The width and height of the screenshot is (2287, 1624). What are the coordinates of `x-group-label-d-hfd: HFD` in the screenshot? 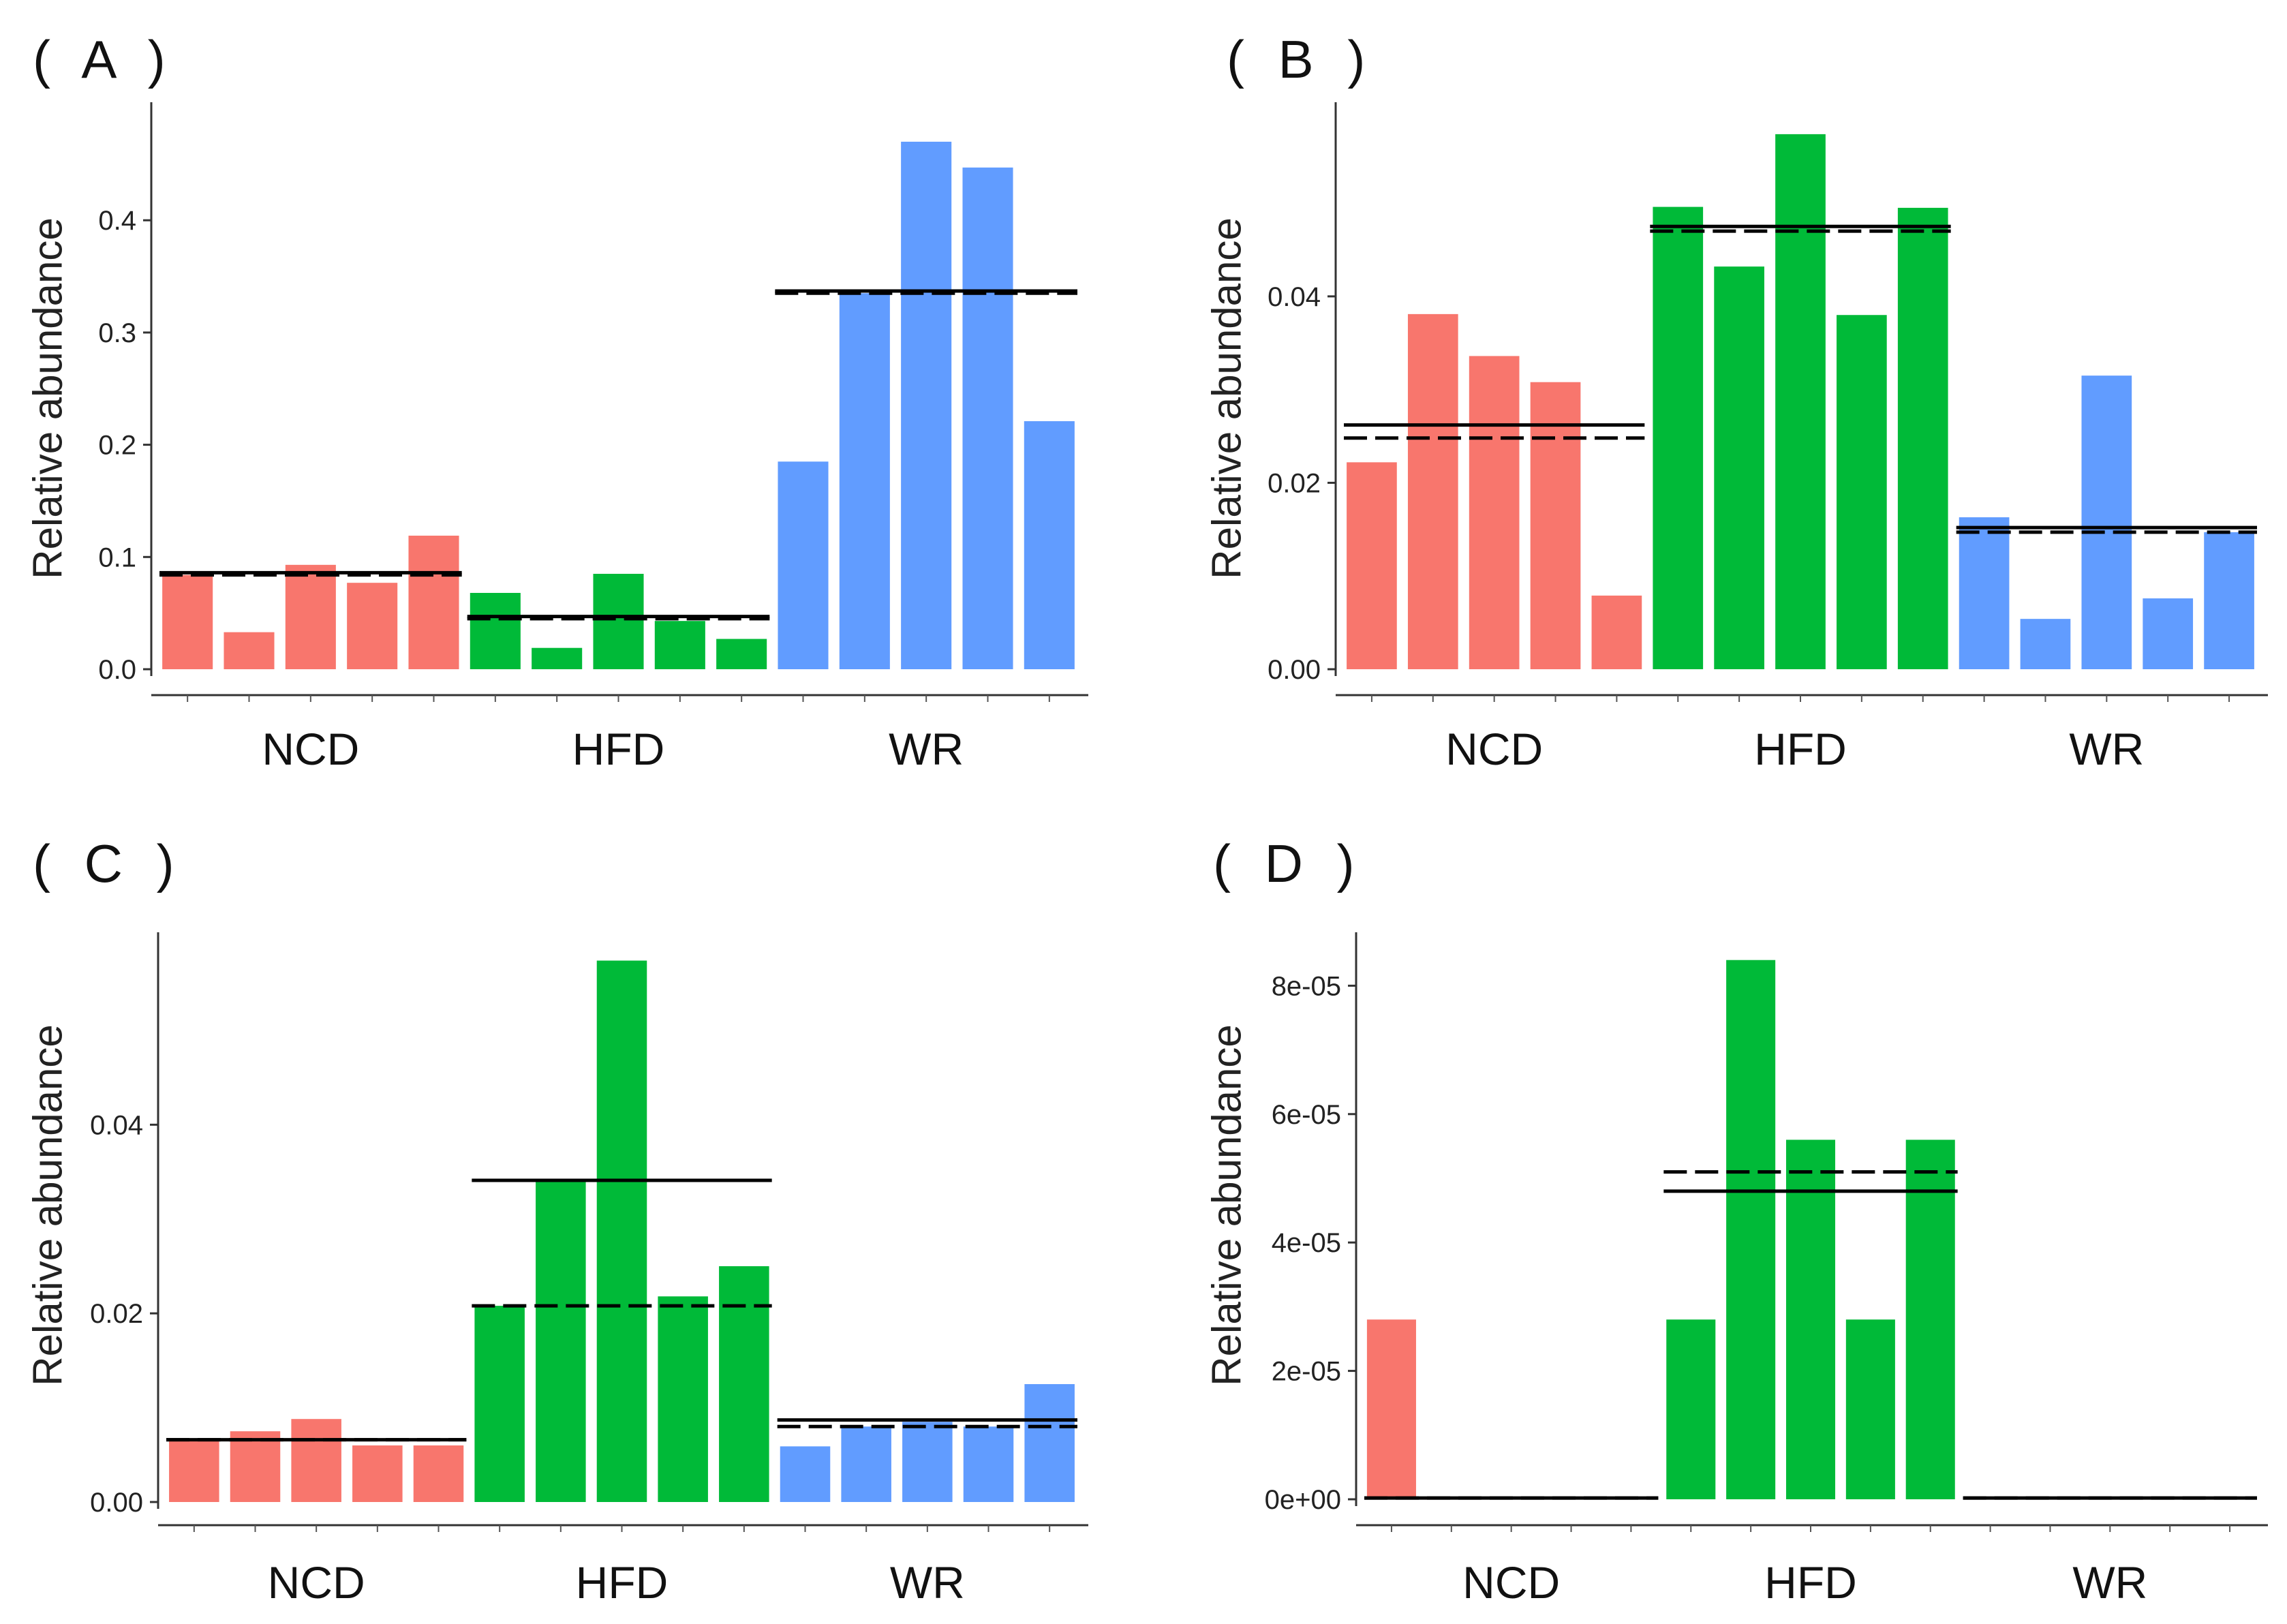 It's located at (1811, 1582).